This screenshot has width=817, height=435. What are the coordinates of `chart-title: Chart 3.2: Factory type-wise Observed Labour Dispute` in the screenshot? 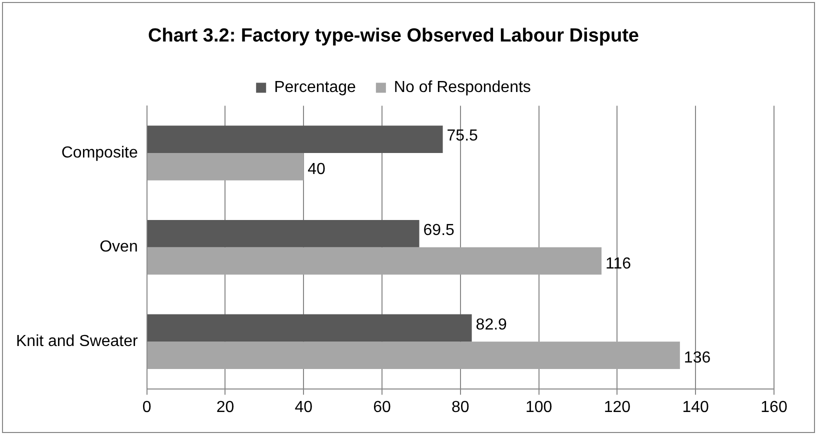 It's located at (393, 36).